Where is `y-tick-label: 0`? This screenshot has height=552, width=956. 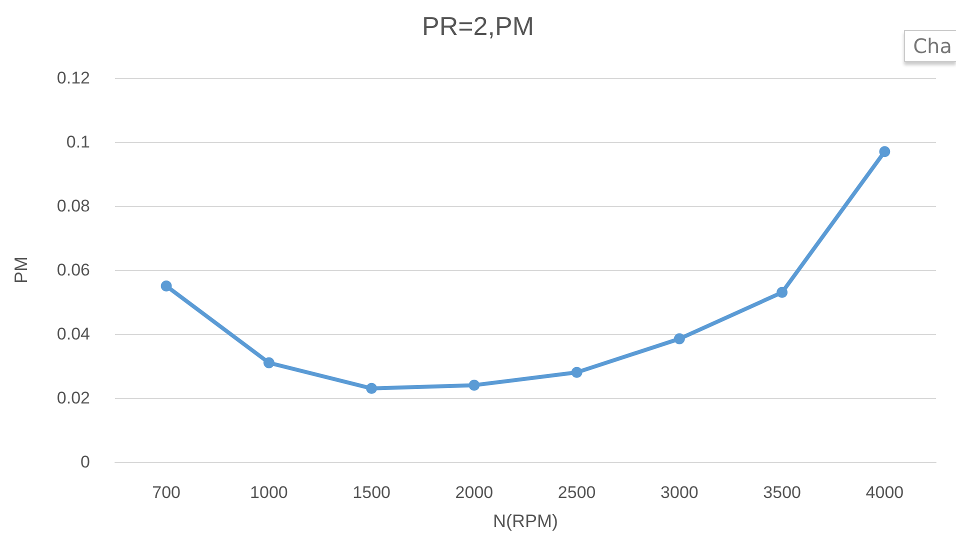 y-tick-label: 0 is located at coordinates (85, 462).